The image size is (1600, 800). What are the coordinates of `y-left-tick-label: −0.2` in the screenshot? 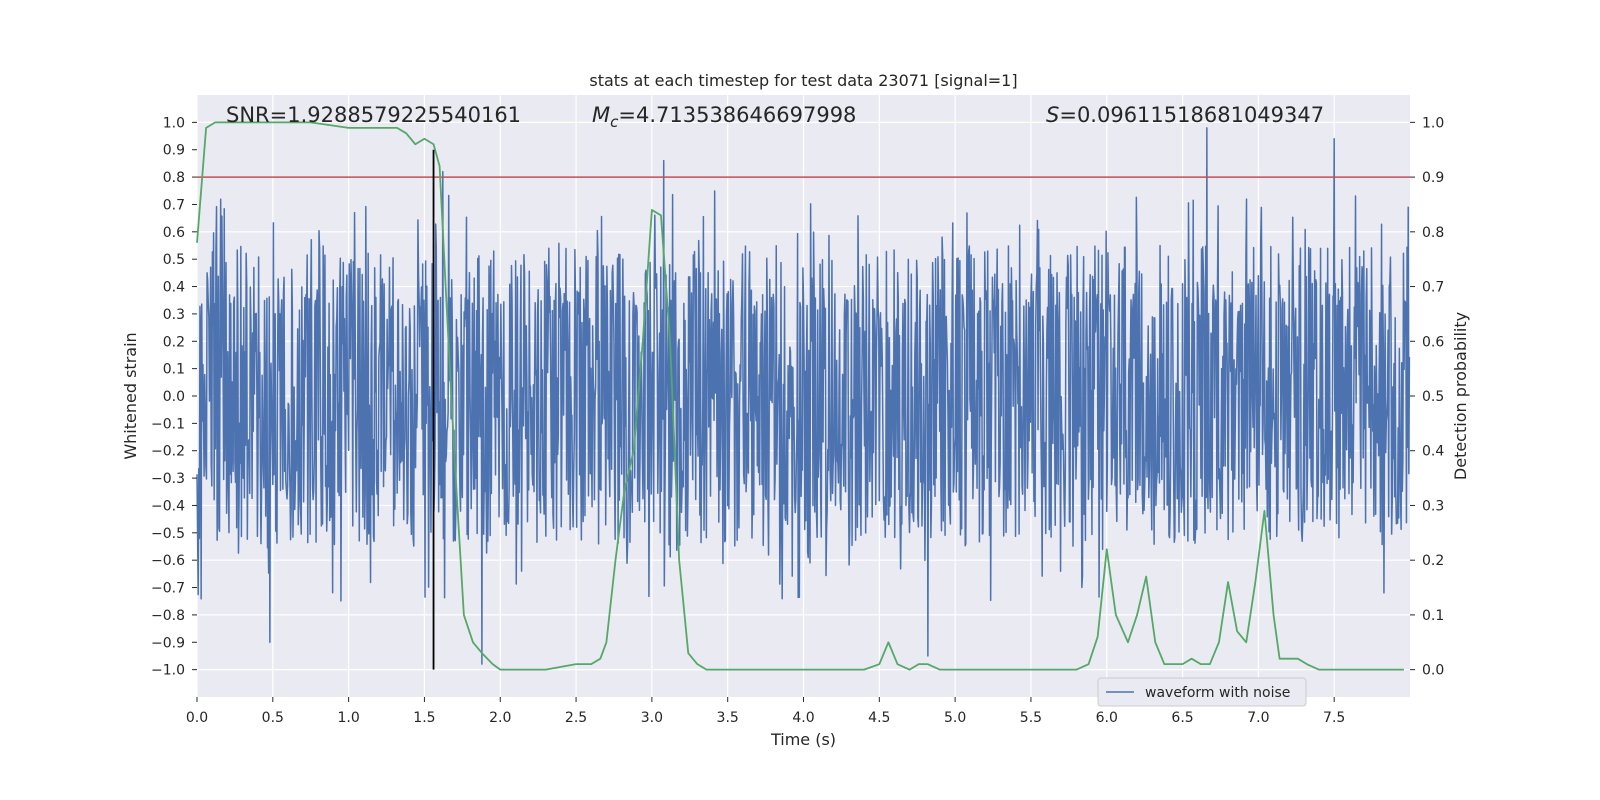 It's located at (168, 452).